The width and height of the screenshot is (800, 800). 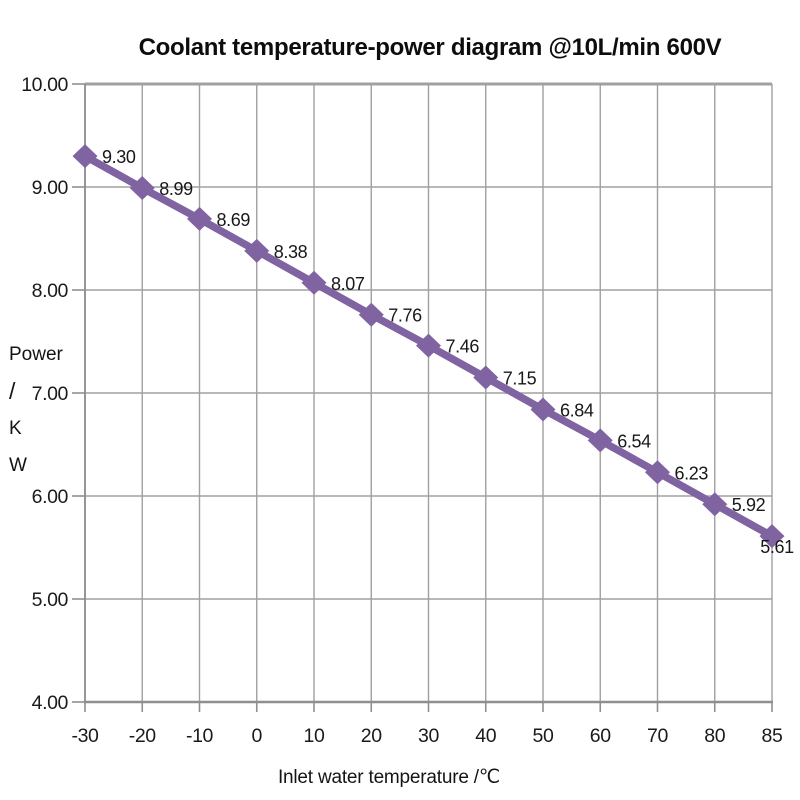 I want to click on x-axis-title: Inlet water temperature /℃, so click(x=389, y=777).